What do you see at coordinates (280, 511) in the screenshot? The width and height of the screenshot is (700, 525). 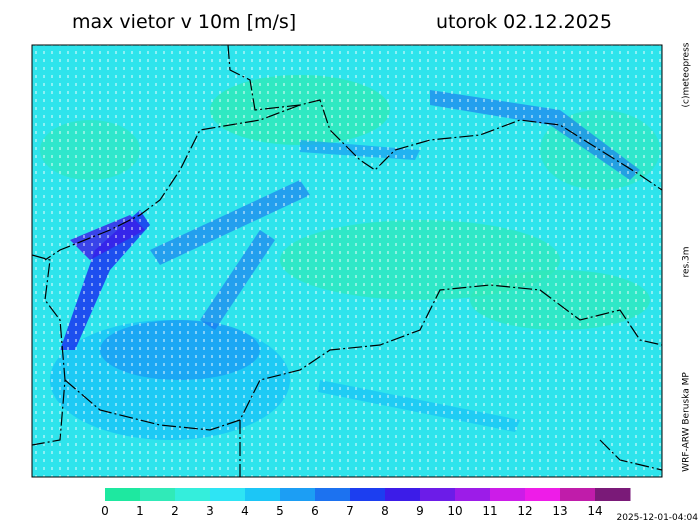 I see `colorbar-label: 5` at bounding box center [280, 511].